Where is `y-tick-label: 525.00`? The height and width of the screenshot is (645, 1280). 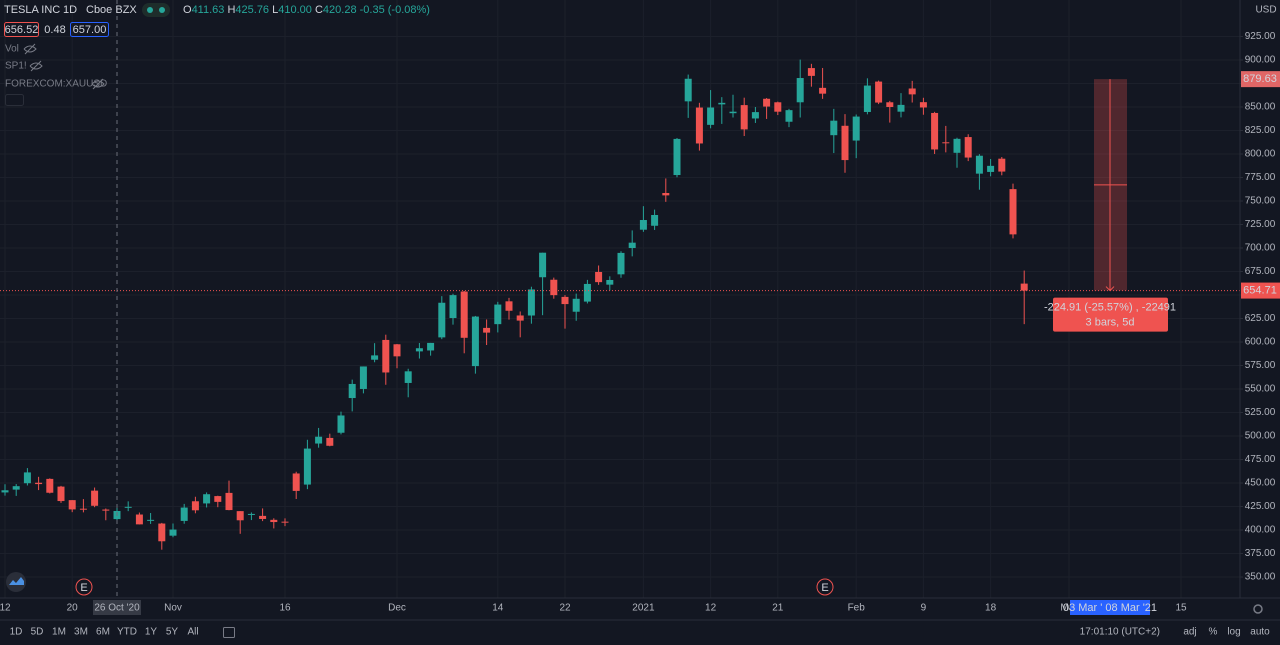 y-tick-label: 525.00 is located at coordinates (1260, 412).